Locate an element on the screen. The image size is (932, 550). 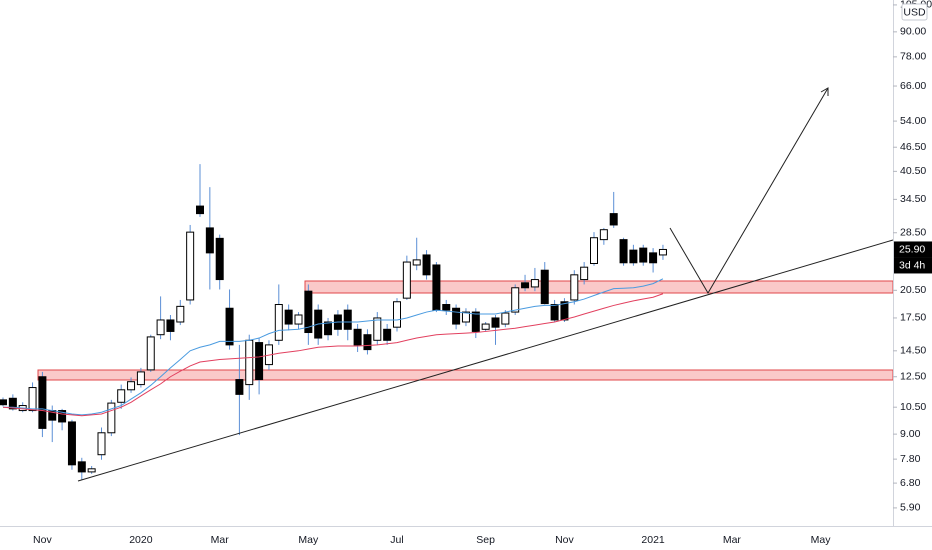
last-price-label: 25.90 is located at coordinates (912, 250).